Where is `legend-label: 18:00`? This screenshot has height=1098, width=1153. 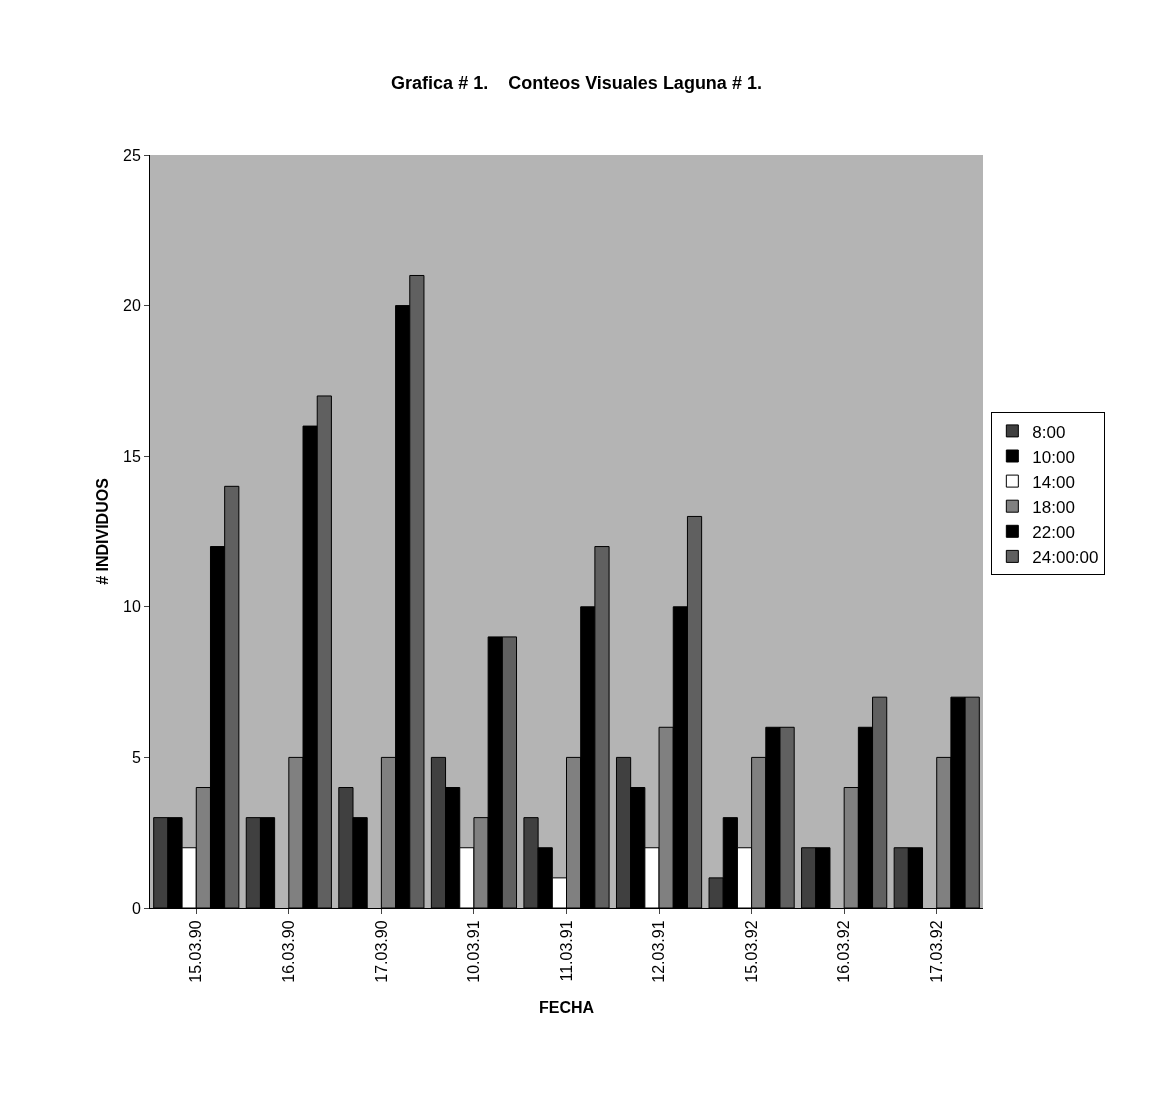
legend-label: 18:00 is located at coordinates (1053, 507).